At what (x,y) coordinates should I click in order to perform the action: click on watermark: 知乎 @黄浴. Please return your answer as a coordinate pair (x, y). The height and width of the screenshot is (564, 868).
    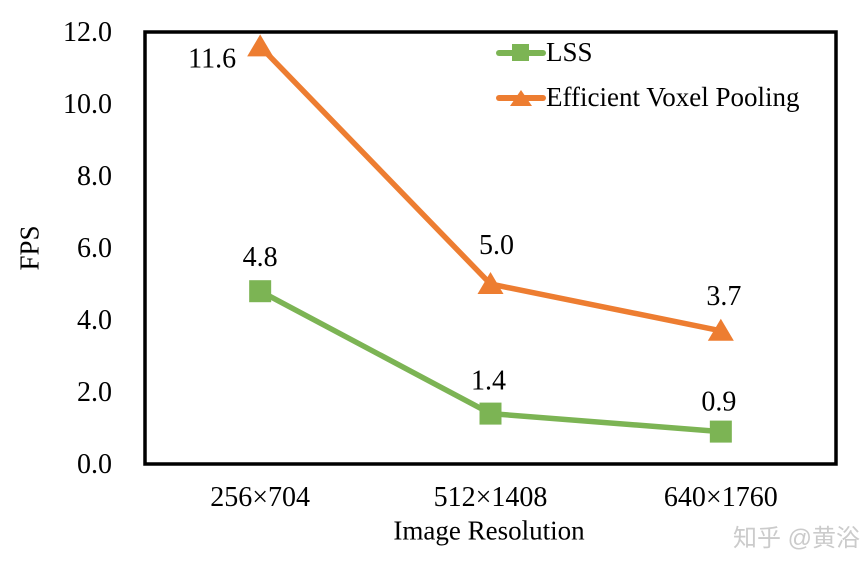
    Looking at the image, I should click on (796, 538).